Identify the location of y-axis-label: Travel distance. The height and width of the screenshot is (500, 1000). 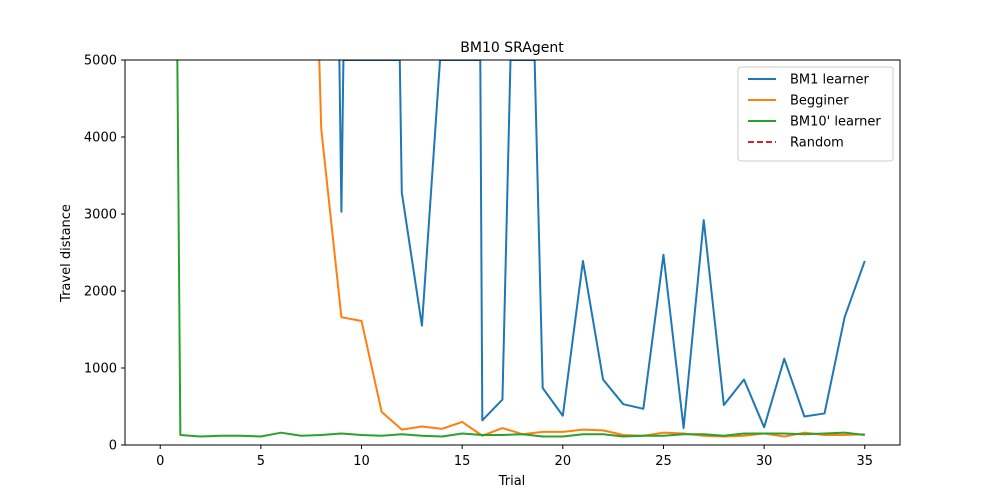
(66, 253).